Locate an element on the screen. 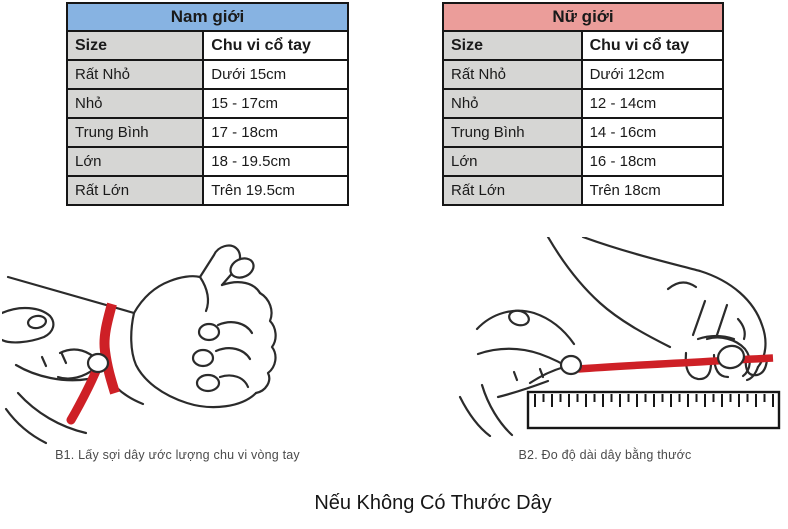 This screenshot has height=529, width=788. table-row: Lớn 18 - 19.5cm is located at coordinates (207, 161).